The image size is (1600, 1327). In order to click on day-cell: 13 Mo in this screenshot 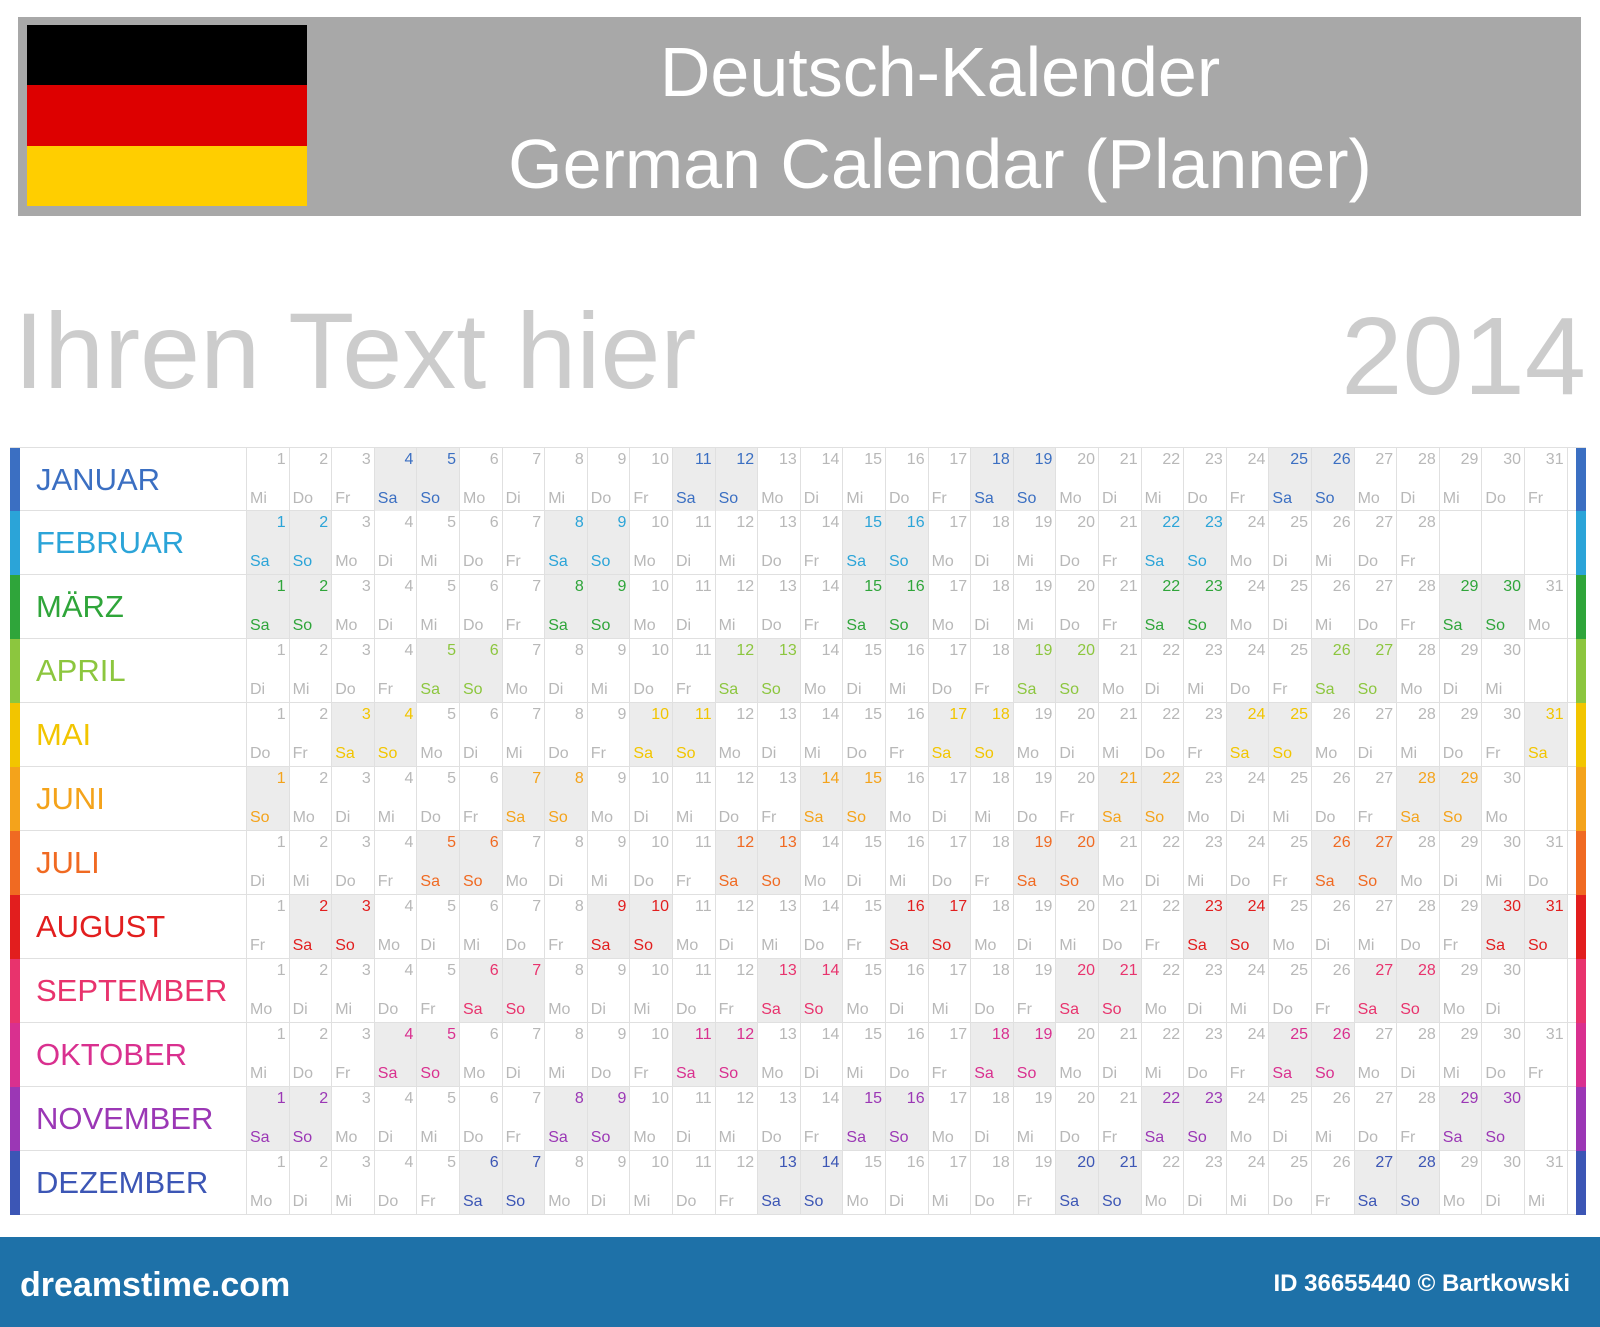, I will do `click(778, 1054)`.